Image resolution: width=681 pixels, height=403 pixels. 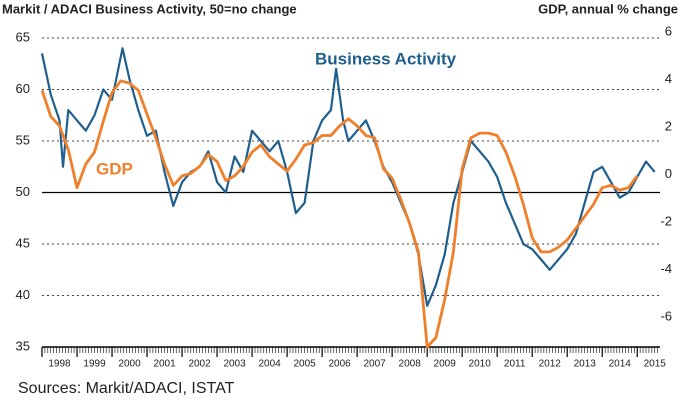 What do you see at coordinates (666, 268) in the screenshot?
I see `y2-tick-label: -4` at bounding box center [666, 268].